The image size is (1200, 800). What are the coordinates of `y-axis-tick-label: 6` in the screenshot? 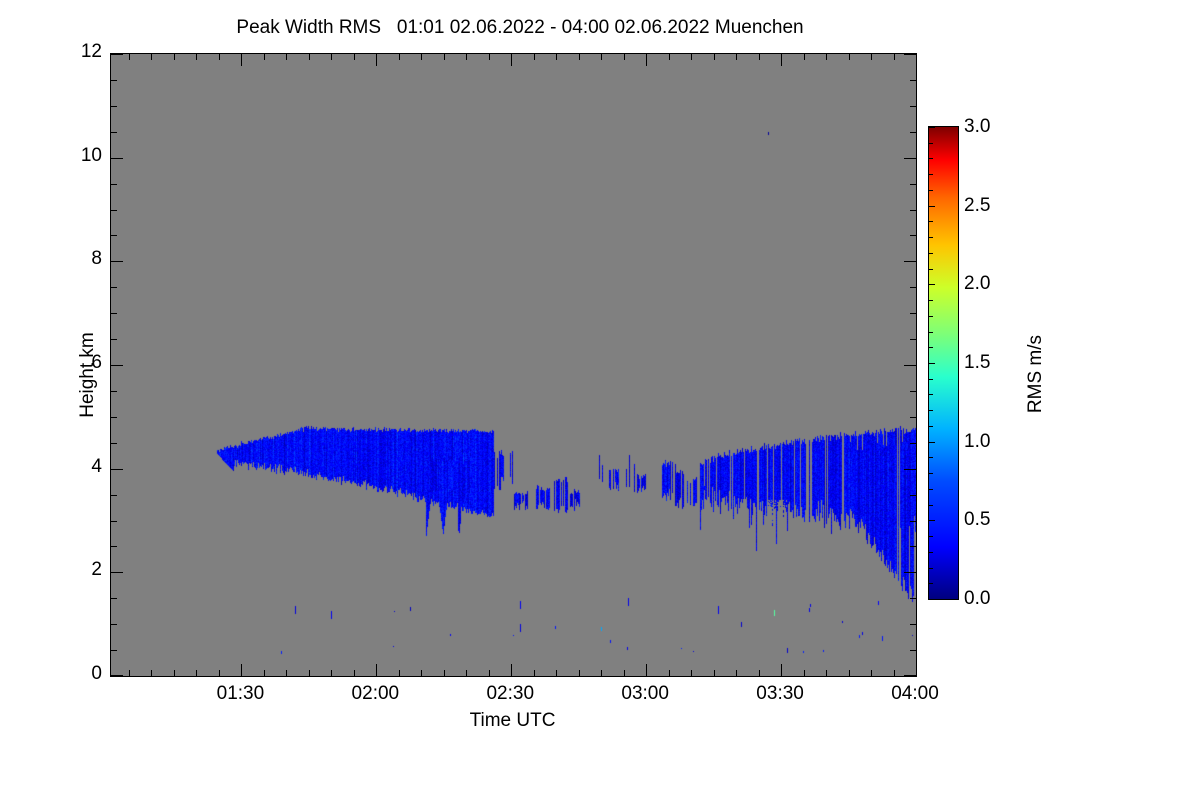 It's located at (96, 362).